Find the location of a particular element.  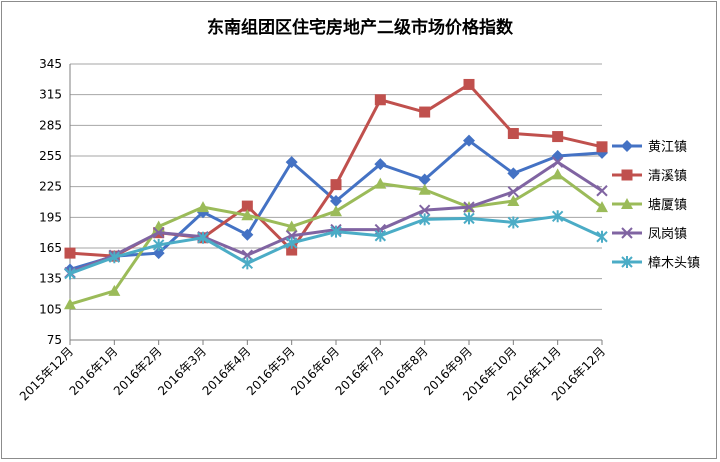

y-tick-label: 195 is located at coordinates (50, 217).